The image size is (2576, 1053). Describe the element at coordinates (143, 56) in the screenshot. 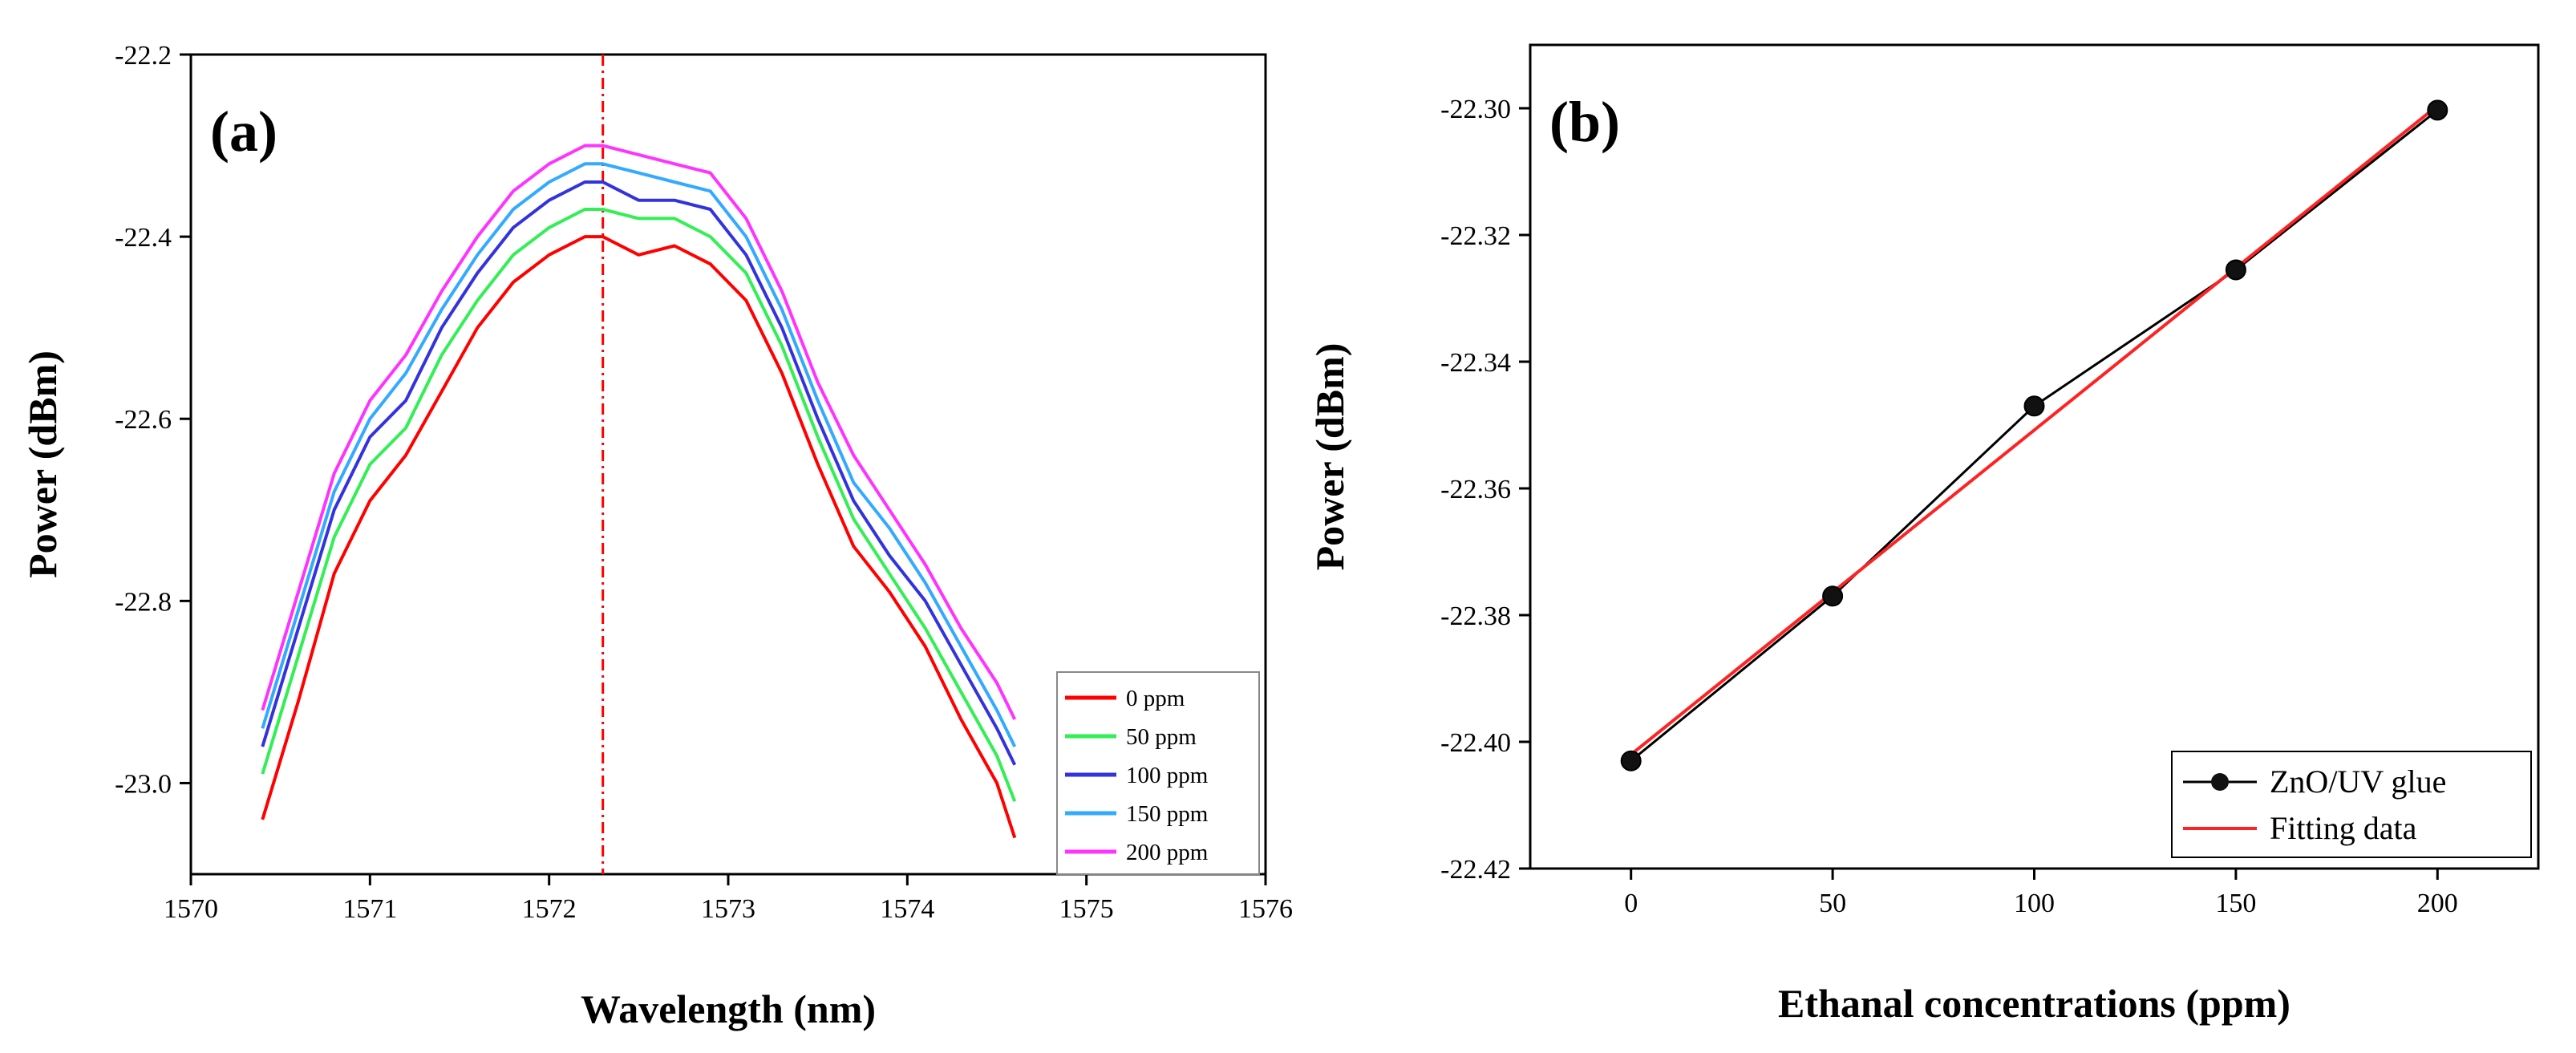

I see `y-tick-label: -22.2` at that location.